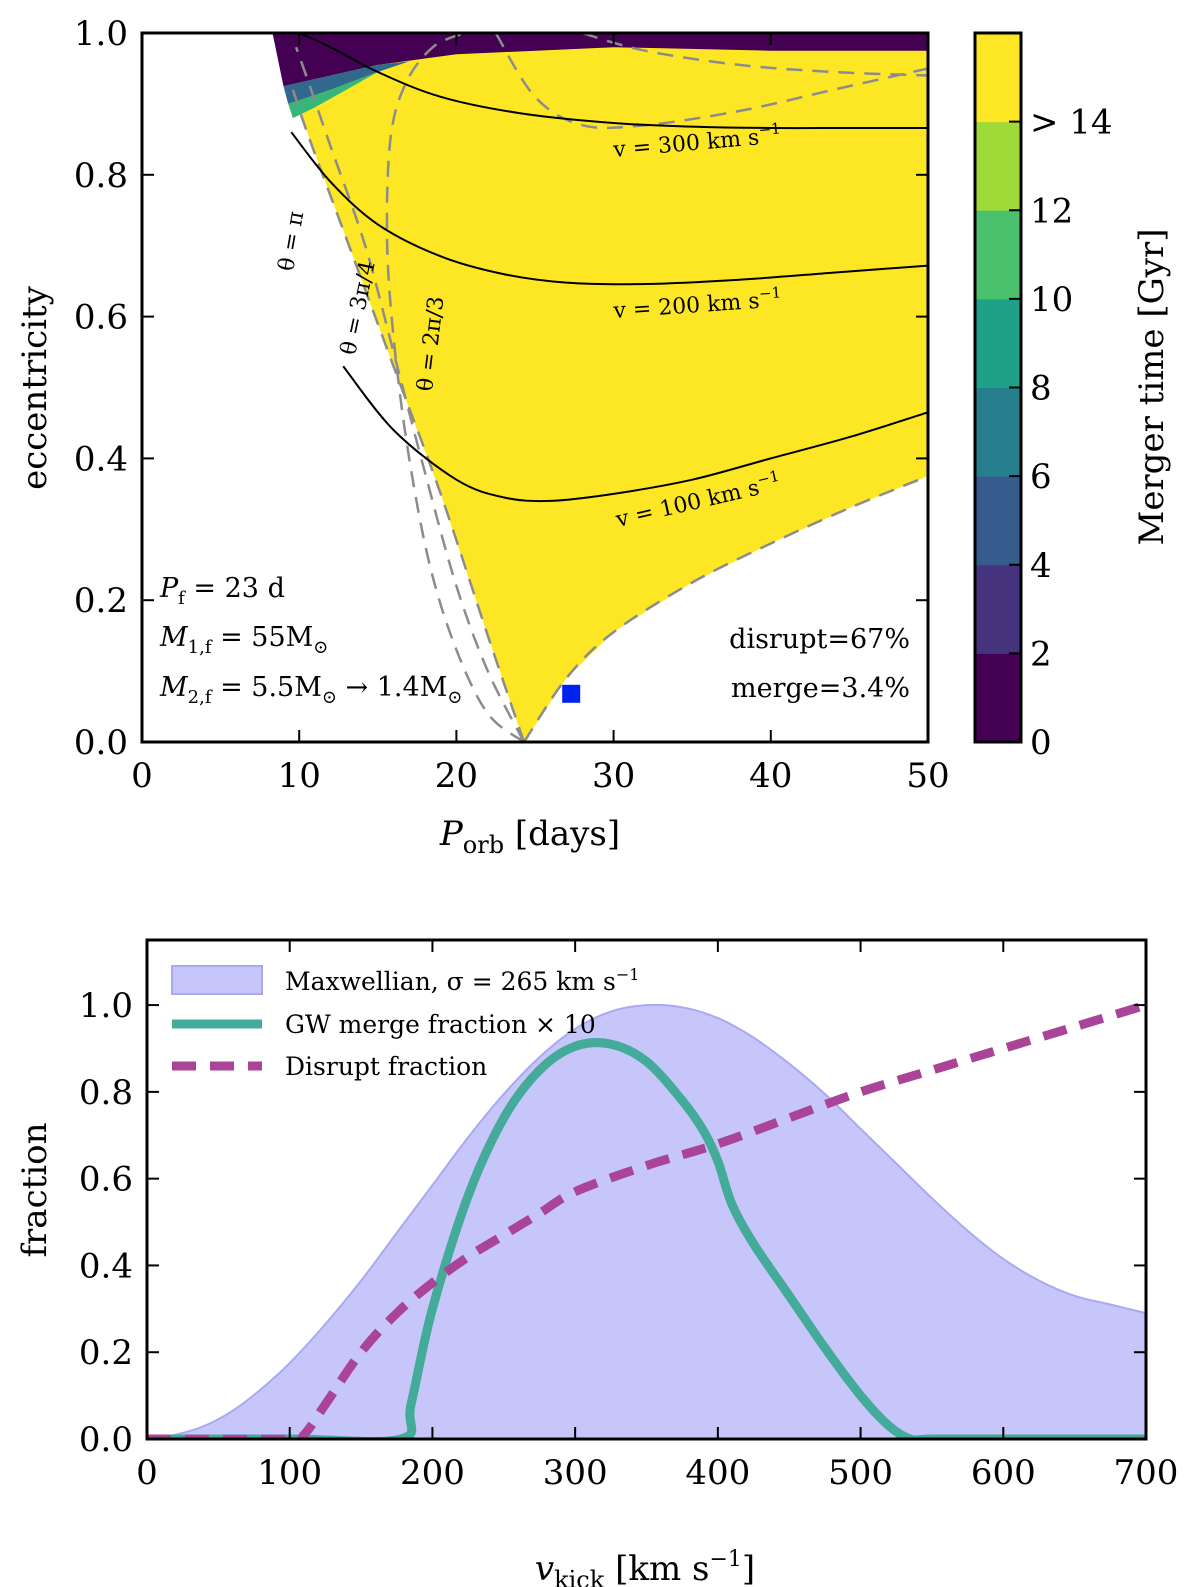 This screenshot has width=1200, height=1587. I want to click on bottom-y-tick-label: 0.2, so click(106, 1353).